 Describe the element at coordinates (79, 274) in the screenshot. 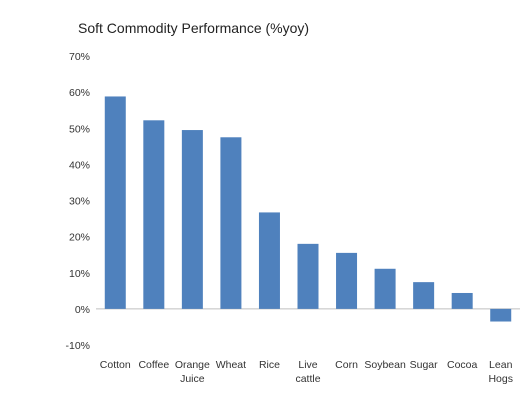

I see `y-tick-label: 10%` at that location.